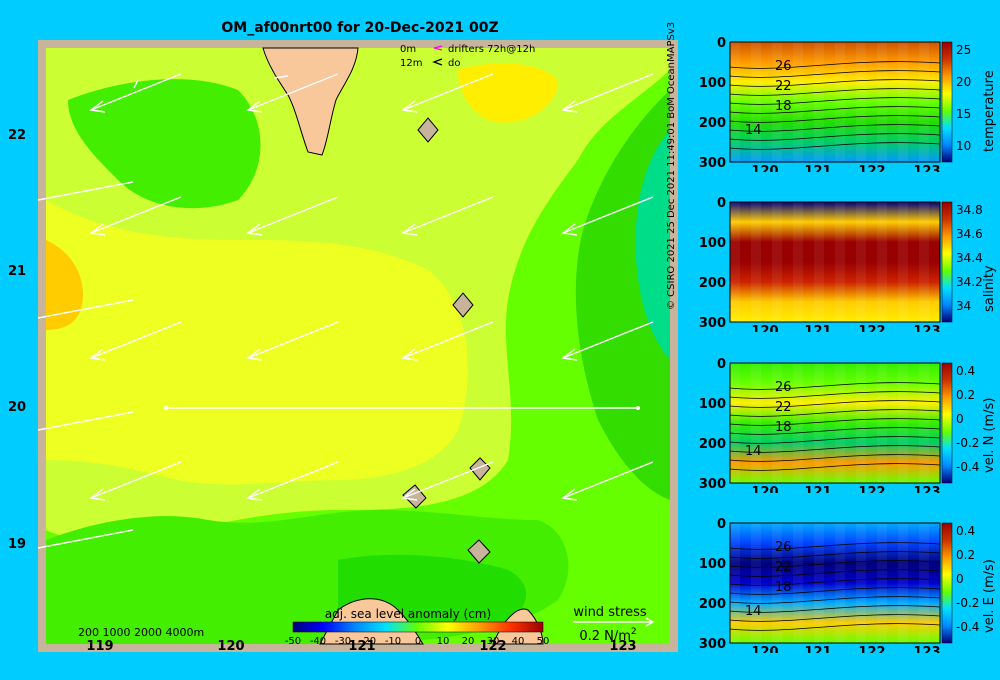 Image resolution: width=1000 pixels, height=680 pixels. I want to click on colorbar-tick: 50, so click(543, 641).